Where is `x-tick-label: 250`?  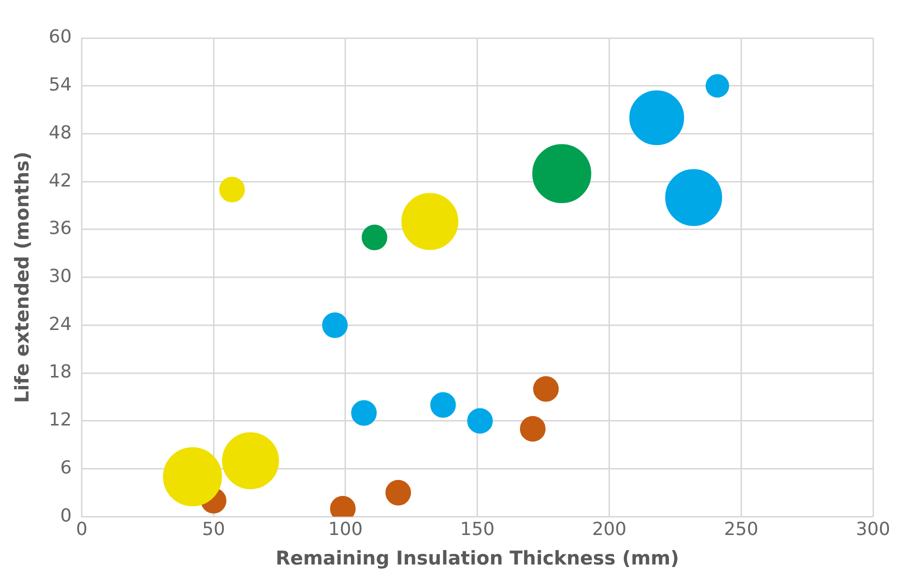 x-tick-label: 250 is located at coordinates (741, 529).